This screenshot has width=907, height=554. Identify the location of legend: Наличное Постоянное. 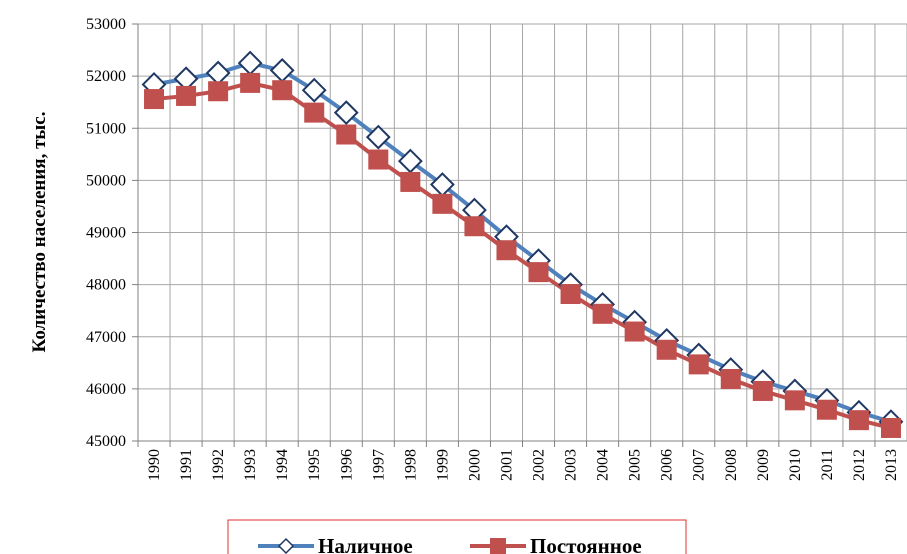
(457, 536).